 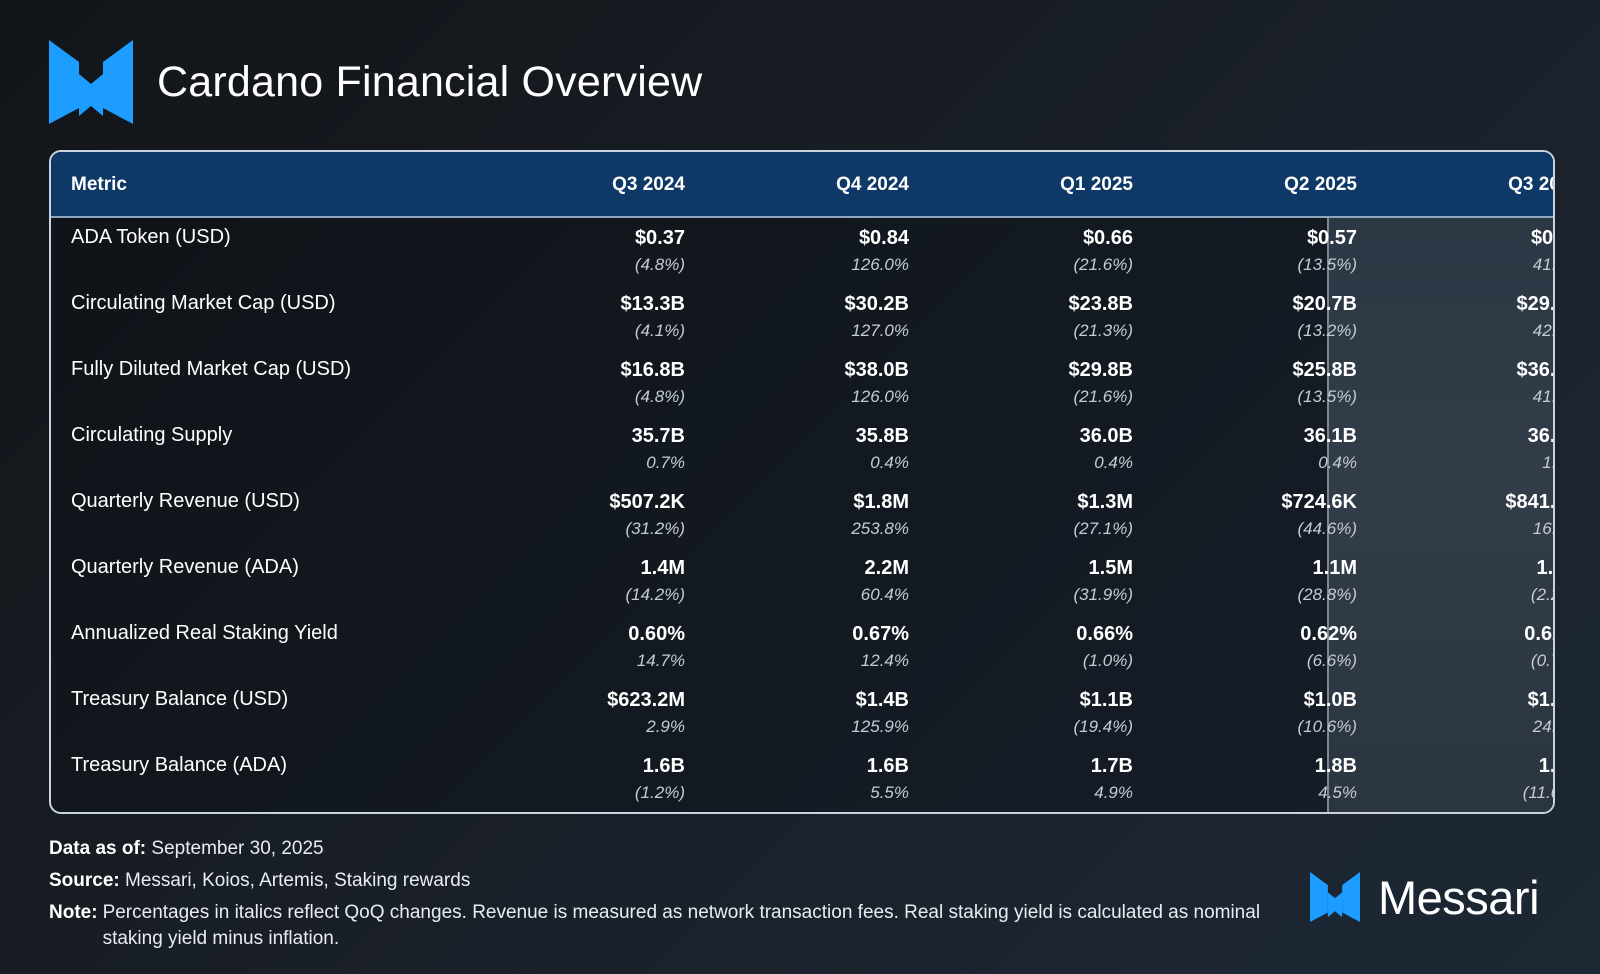 I want to click on cell-value: $623.2M, so click(x=646, y=700).